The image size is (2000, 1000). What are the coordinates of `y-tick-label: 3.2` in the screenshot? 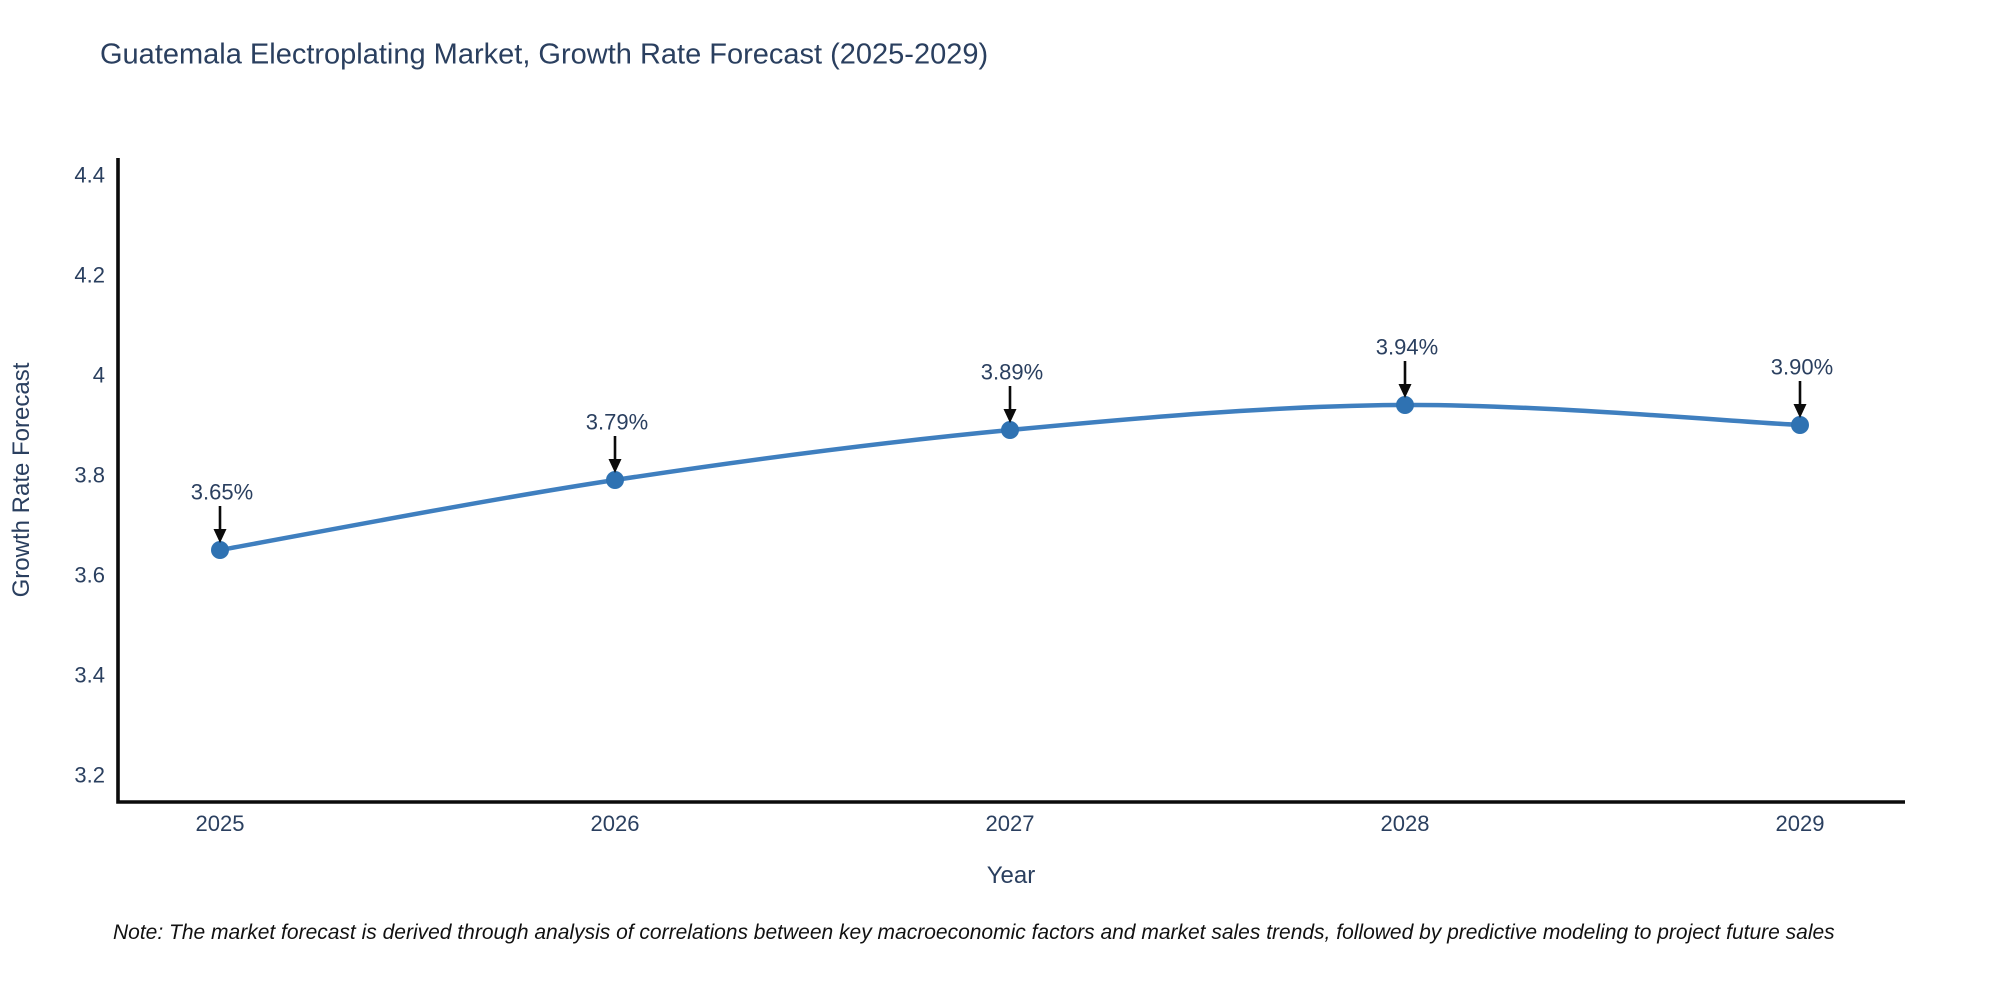 It's located at (89, 775).